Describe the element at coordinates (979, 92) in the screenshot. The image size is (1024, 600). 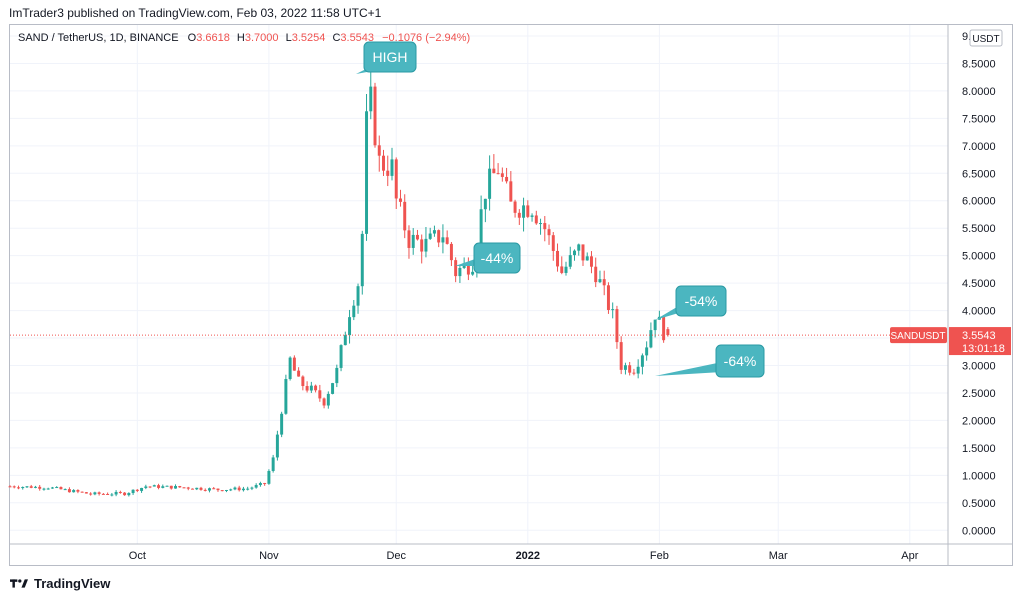
I see `y-tick-label: 8.0000` at that location.